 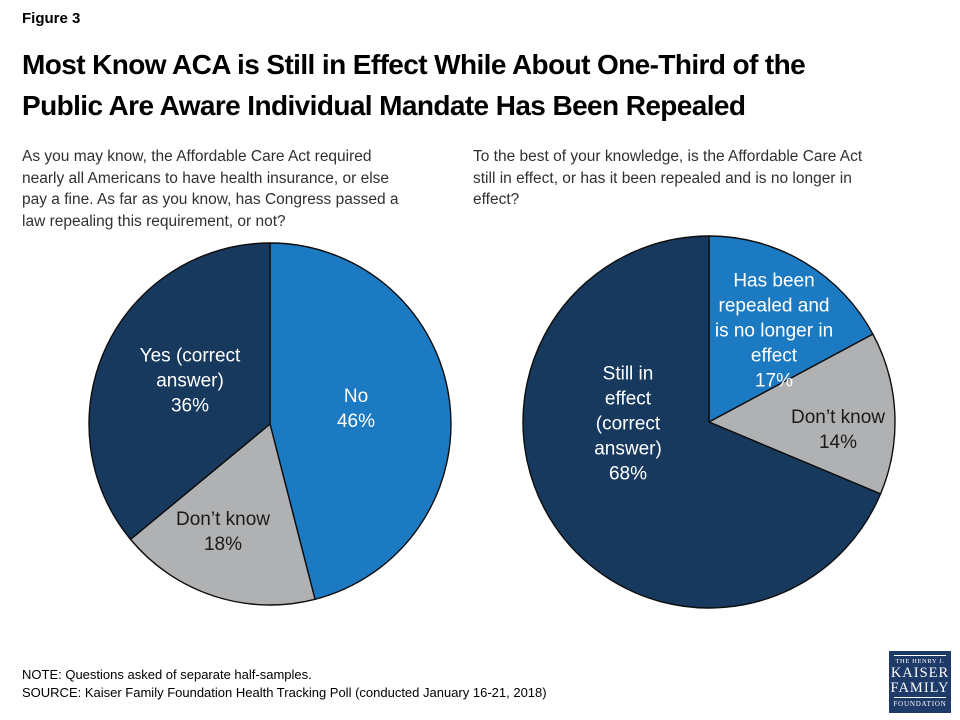 What do you see at coordinates (920, 697) in the screenshot?
I see `logo-rule-bottom` at bounding box center [920, 697].